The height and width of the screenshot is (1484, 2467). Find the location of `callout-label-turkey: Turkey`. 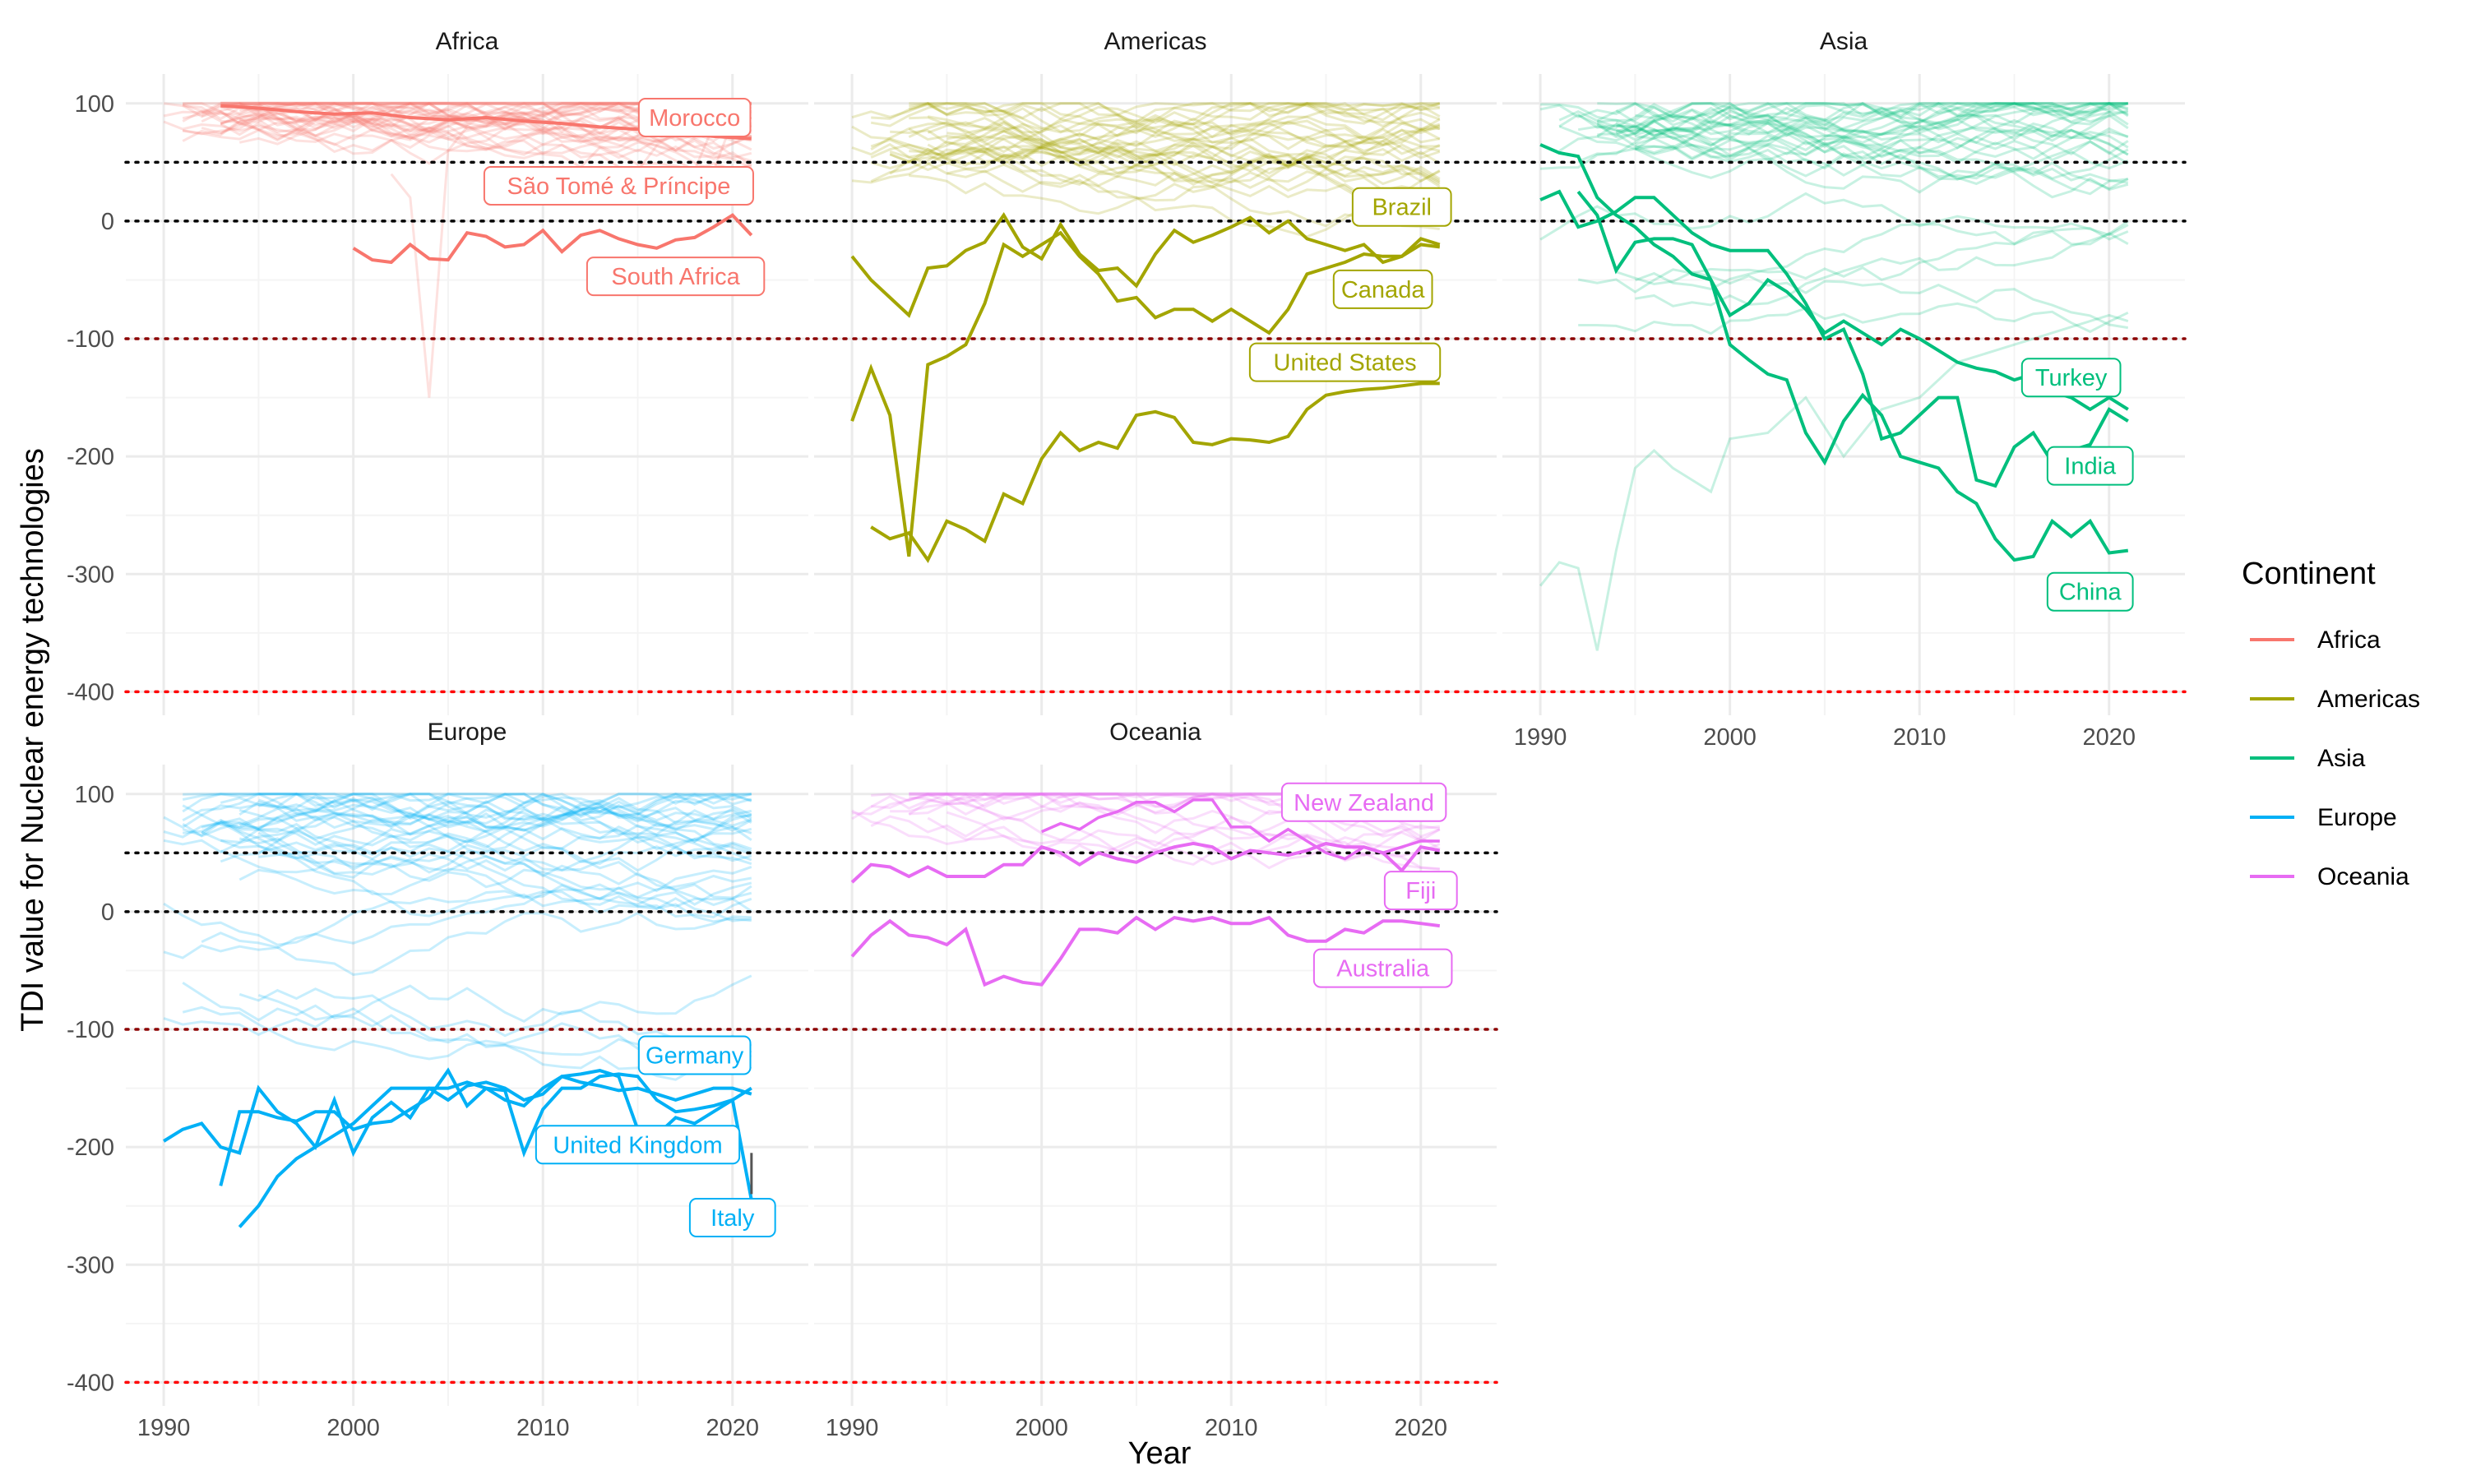

callout-label-turkey: Turkey is located at coordinates (2071, 378).